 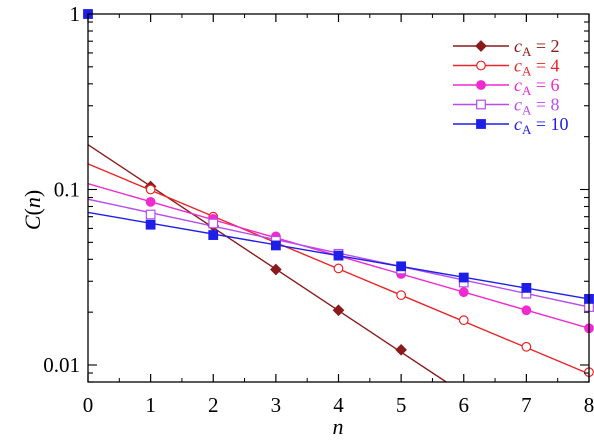 What do you see at coordinates (511, 86) in the screenshot?
I see `legend: cA = 2cA = 4cA = 6cA = 8cA = 10` at bounding box center [511, 86].